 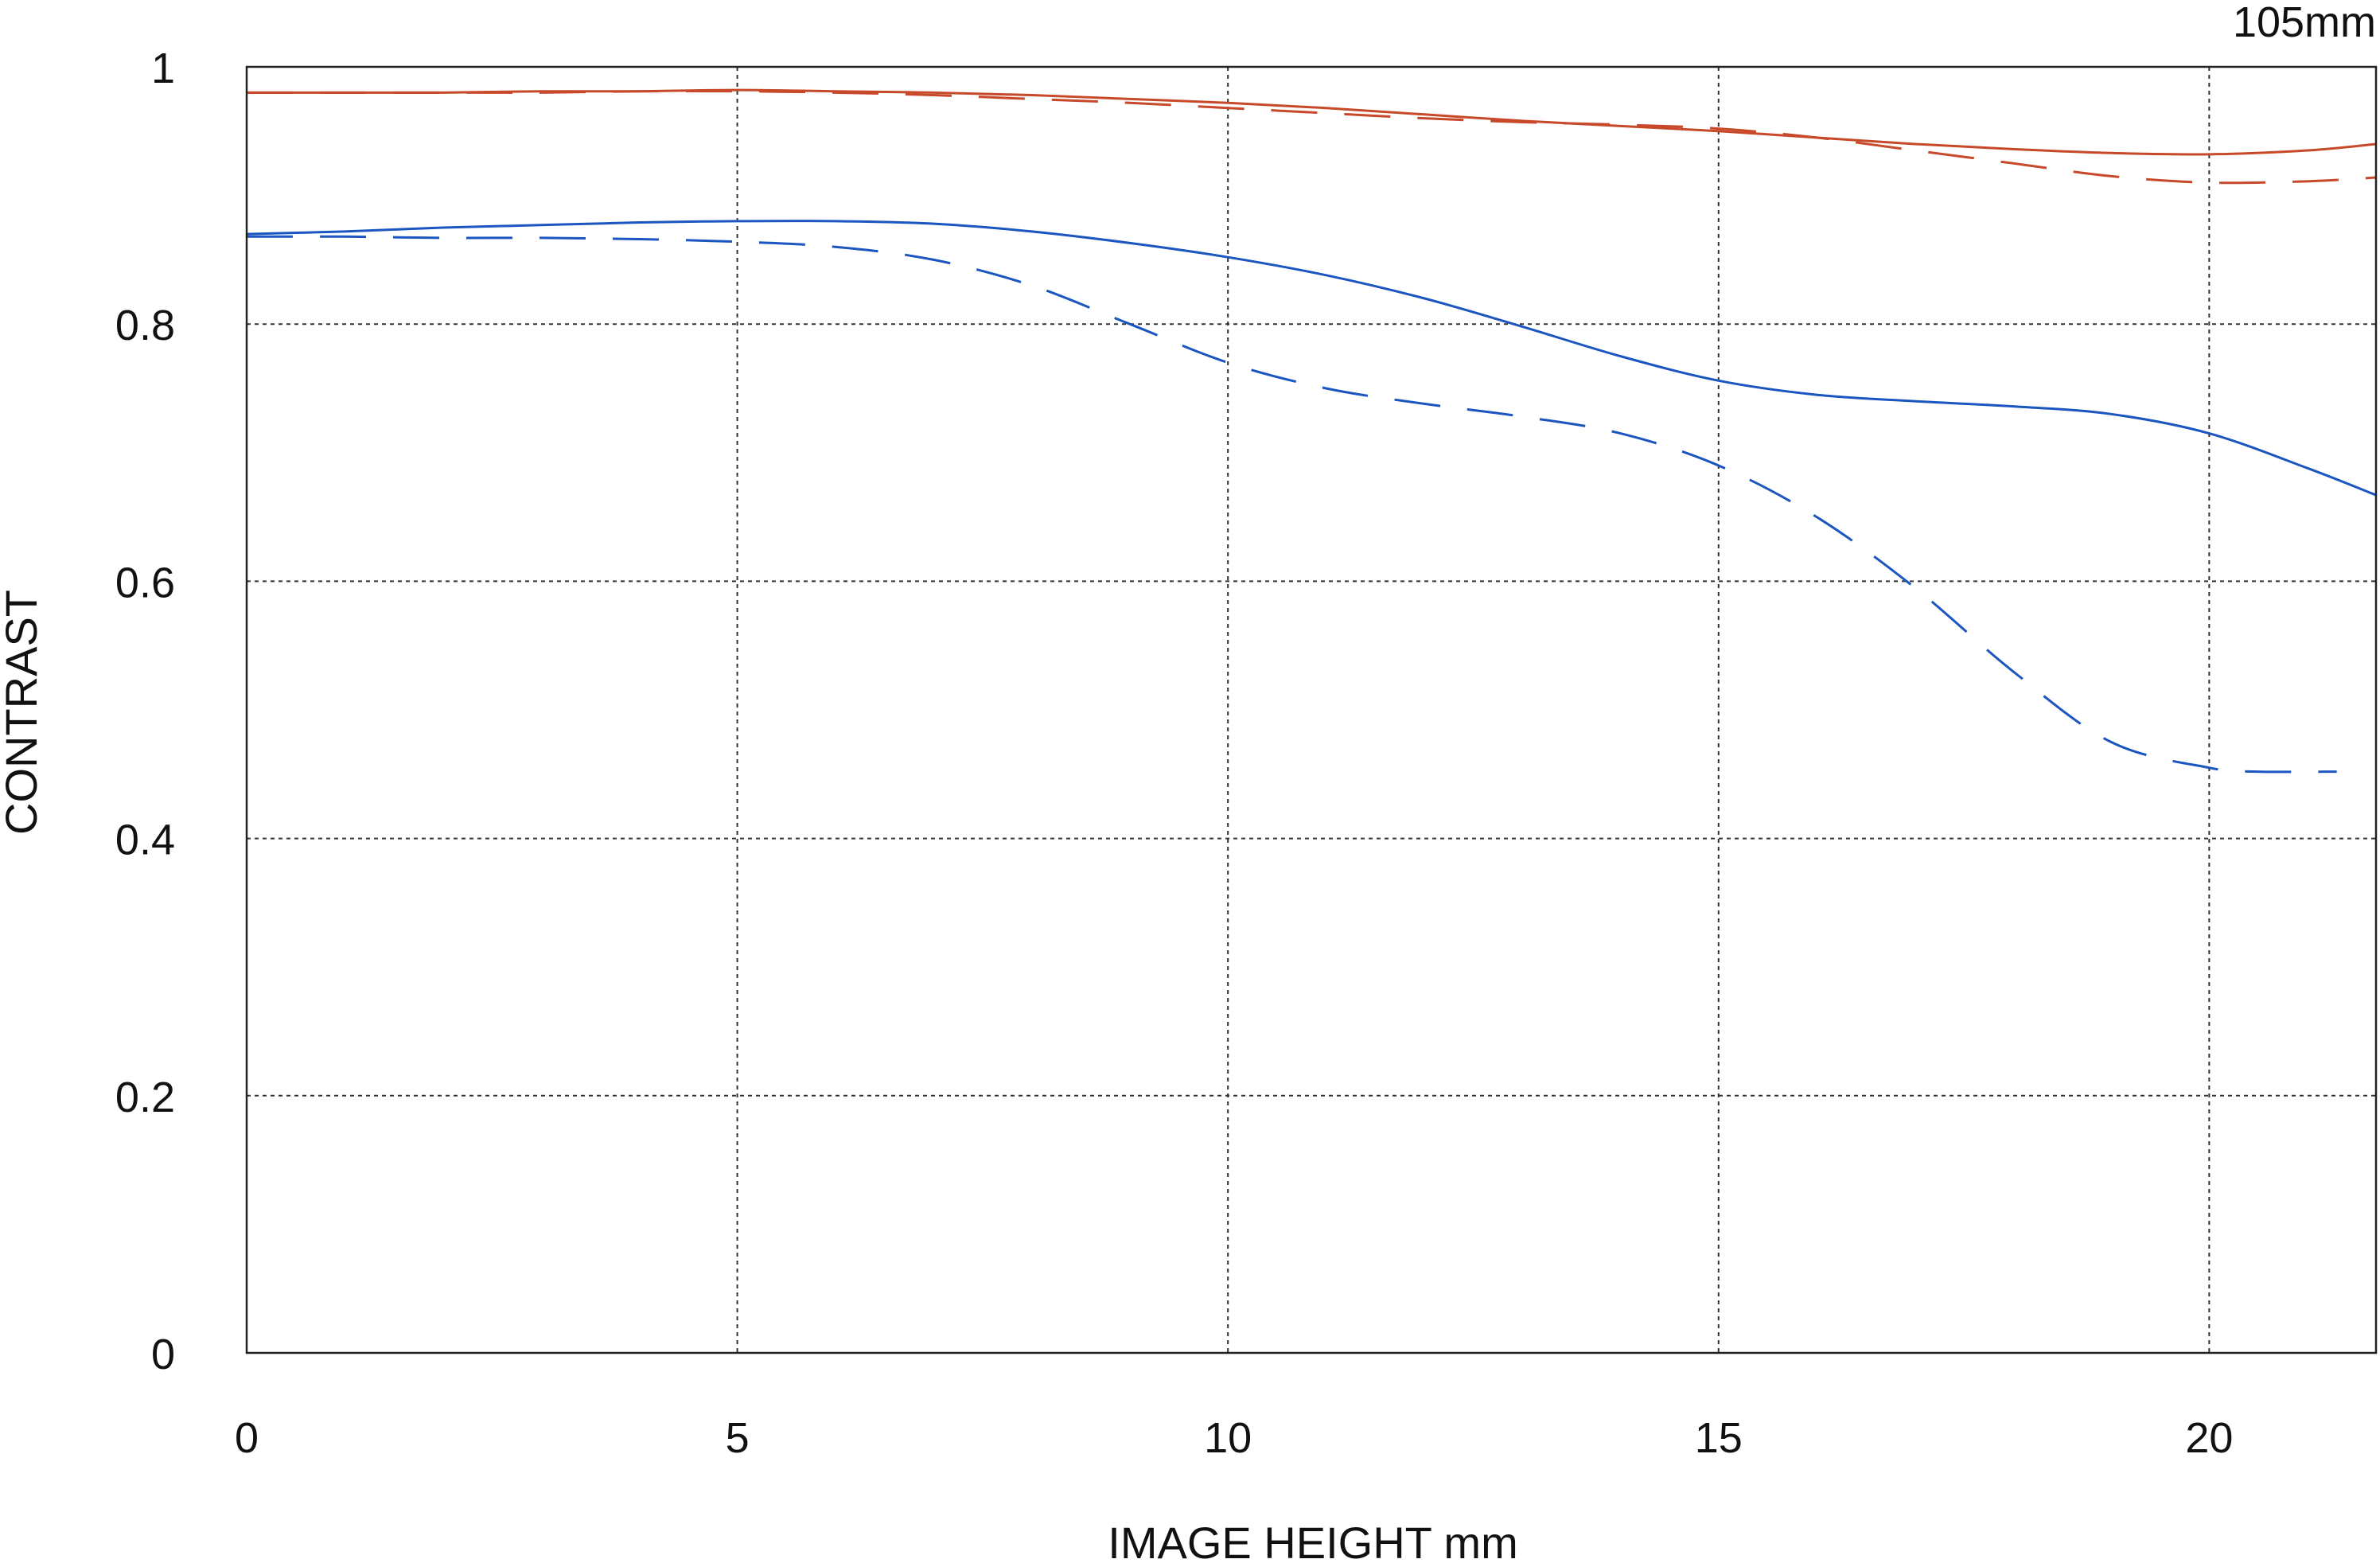 I want to click on series-red-solid-line, so click(x=1311, y=122).